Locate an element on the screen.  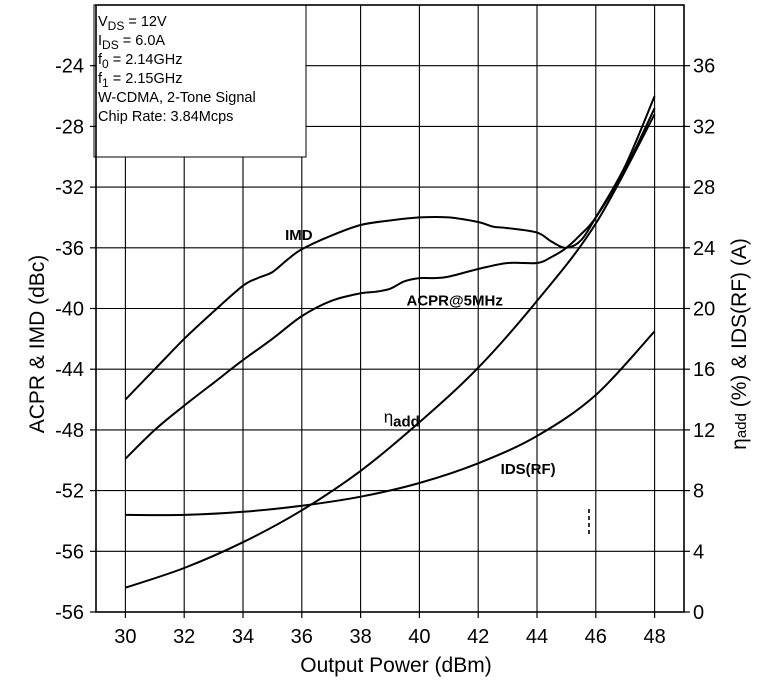
left-y-tick-label-9: -24 is located at coordinates (69, 67).